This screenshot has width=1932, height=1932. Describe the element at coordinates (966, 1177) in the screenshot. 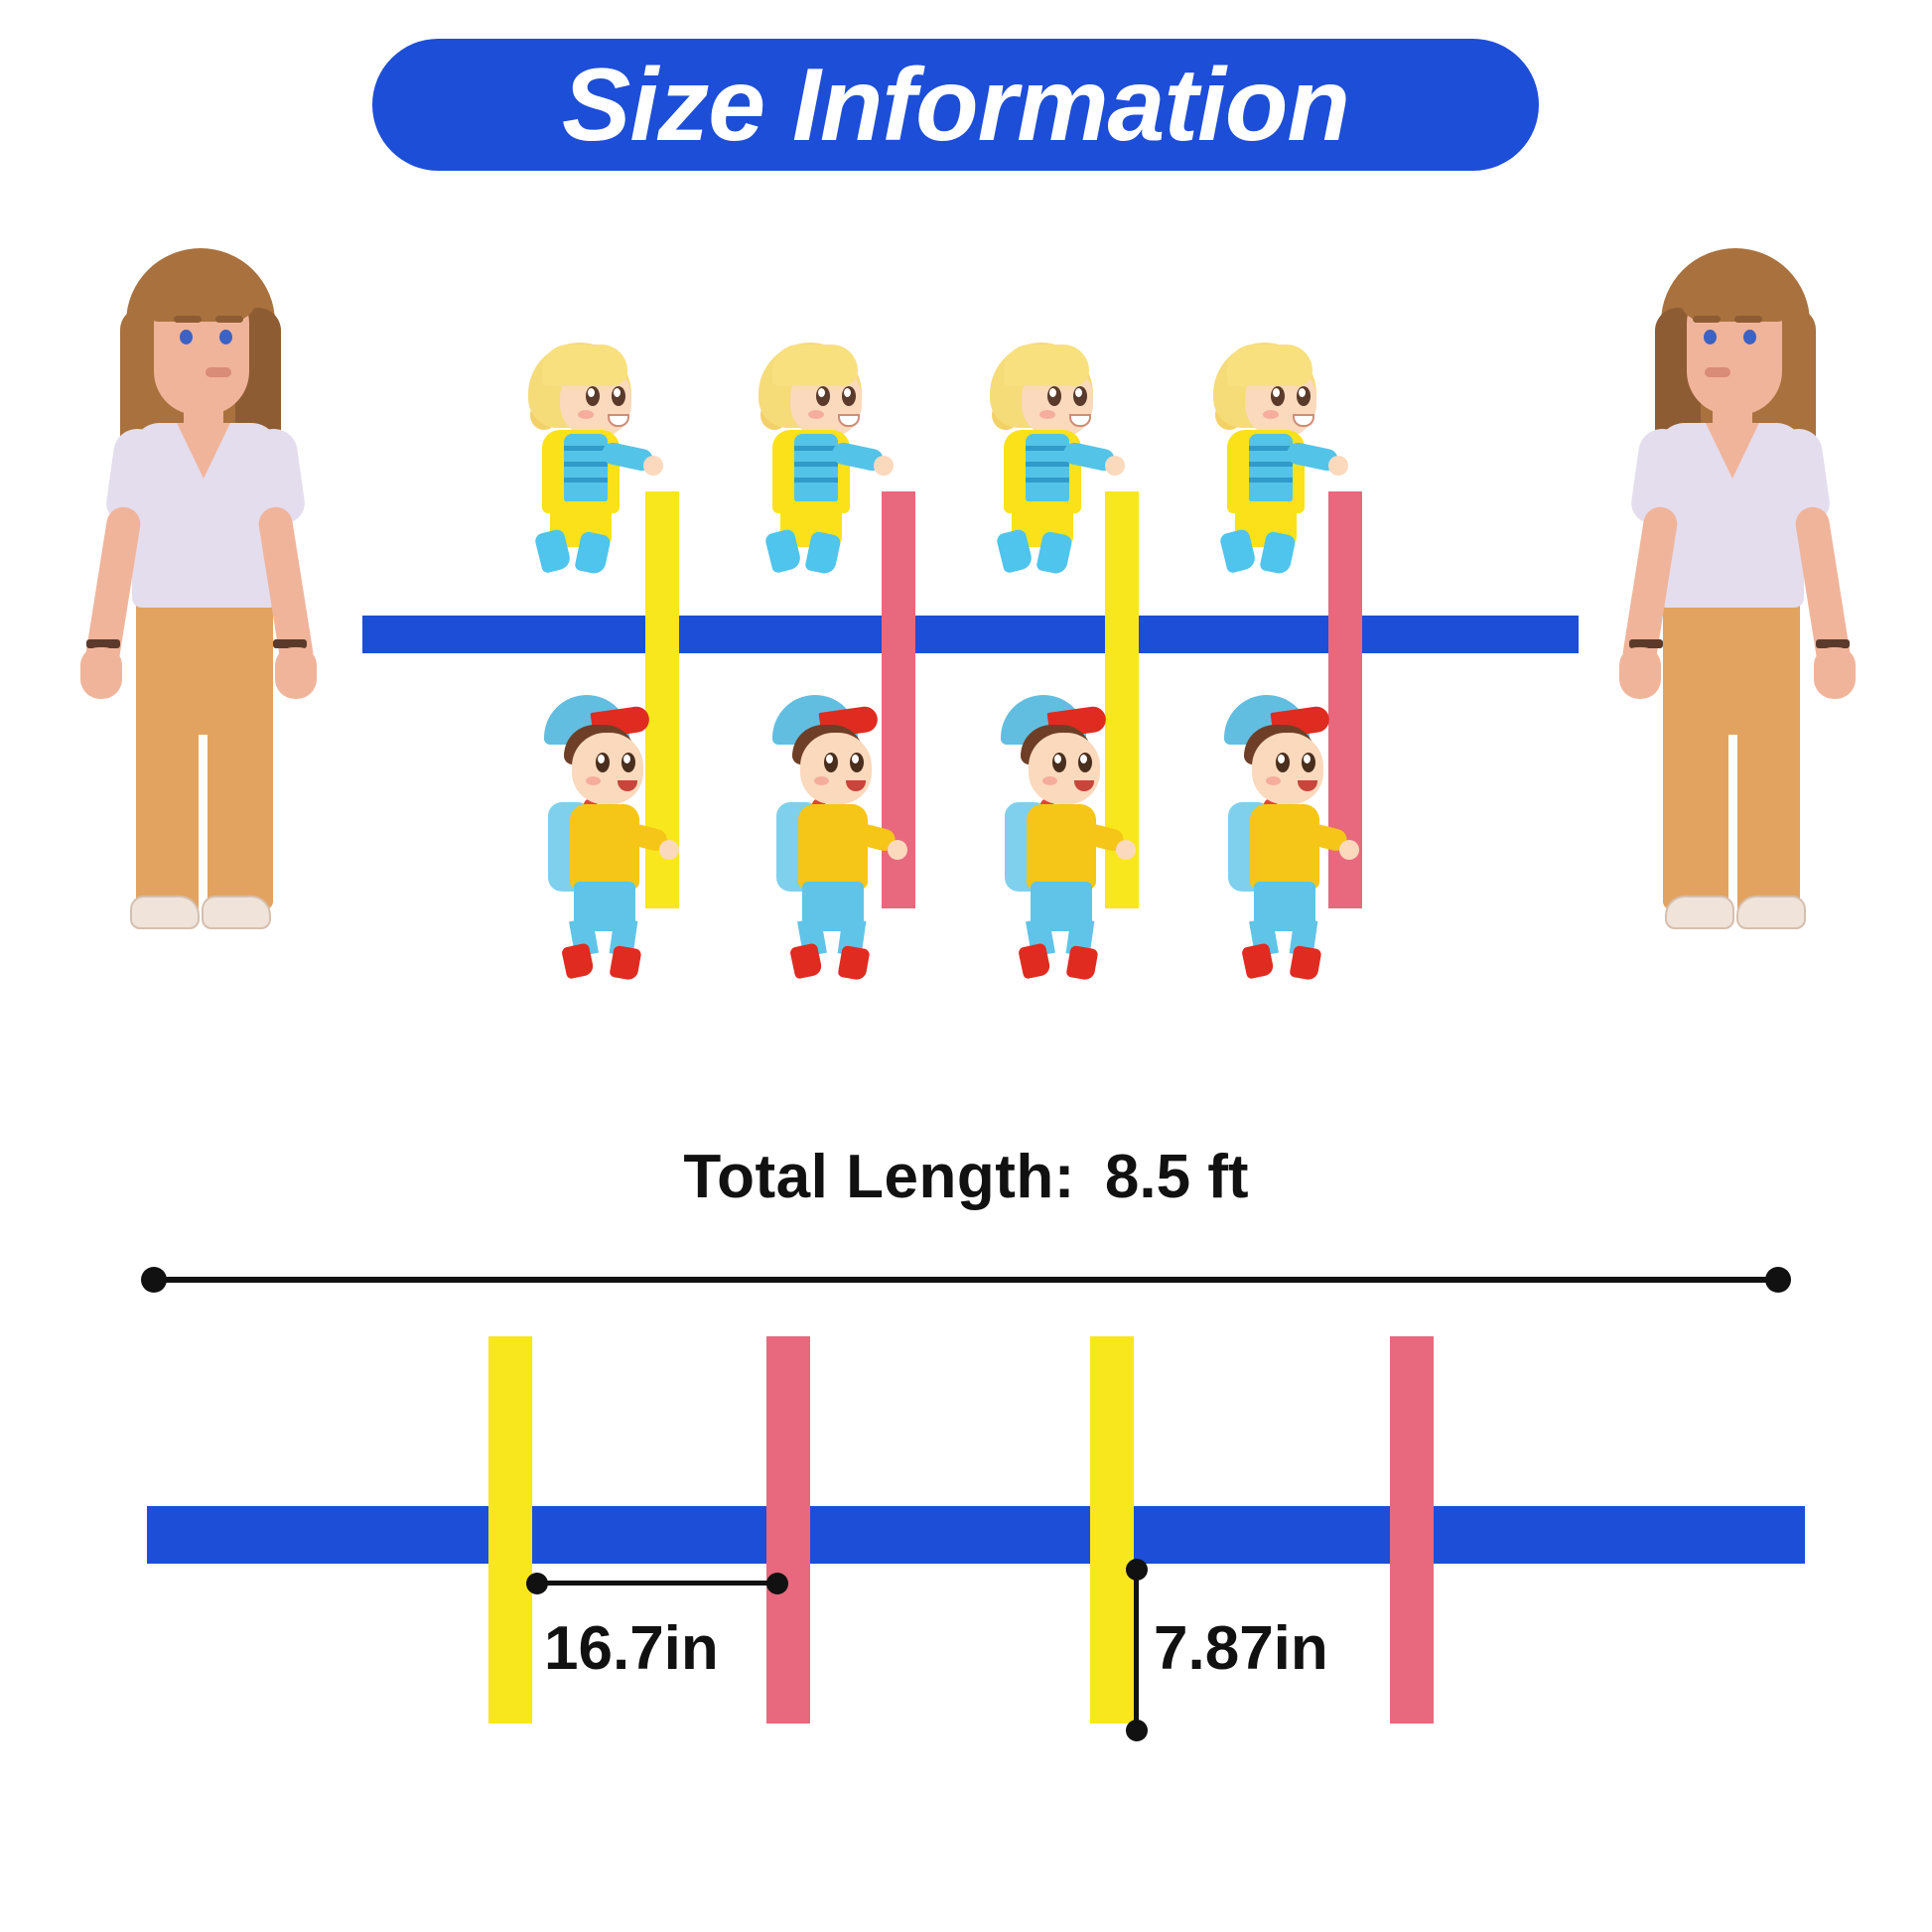

I see `total-length-row: Total Length: 8.5 ft` at that location.